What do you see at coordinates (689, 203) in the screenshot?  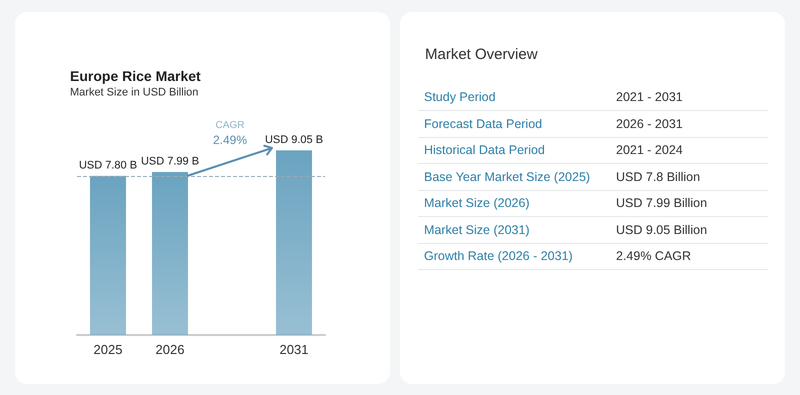 I see `text: USD 7.99 Billion` at bounding box center [689, 203].